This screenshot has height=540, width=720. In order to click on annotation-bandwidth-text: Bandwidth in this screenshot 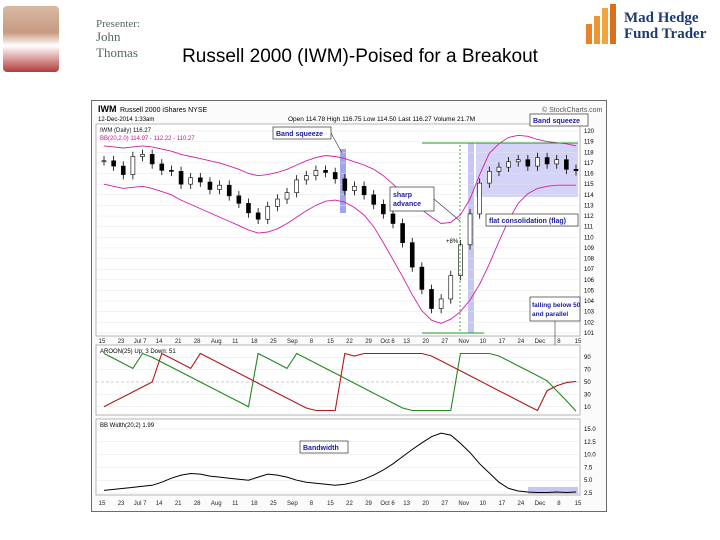, I will do `click(321, 448)`.